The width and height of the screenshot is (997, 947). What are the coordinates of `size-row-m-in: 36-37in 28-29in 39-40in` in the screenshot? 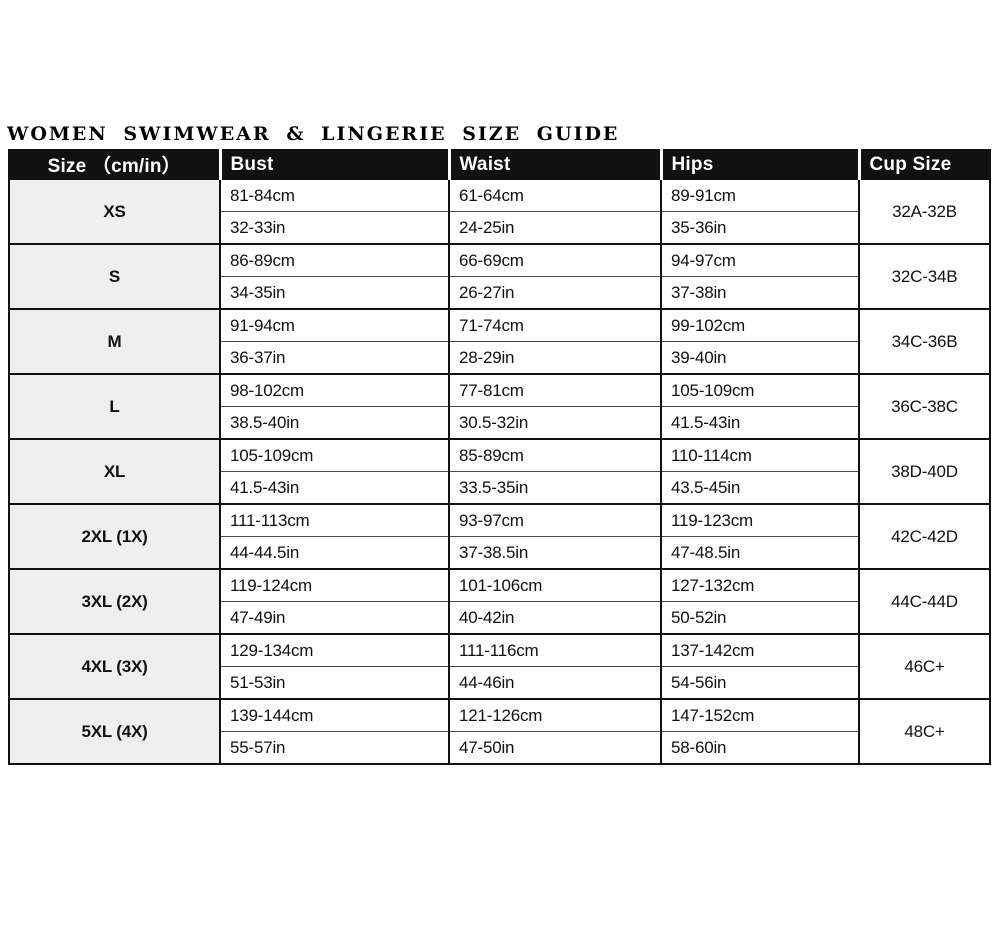 It's located at (499, 358).